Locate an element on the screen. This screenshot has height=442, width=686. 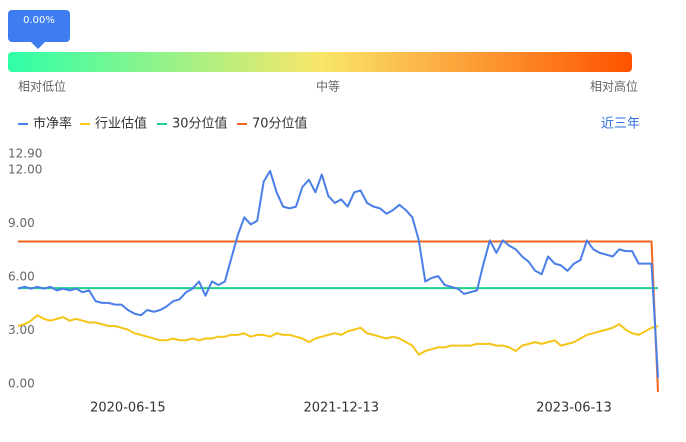
indicator-pointer is located at coordinates (38, 45).